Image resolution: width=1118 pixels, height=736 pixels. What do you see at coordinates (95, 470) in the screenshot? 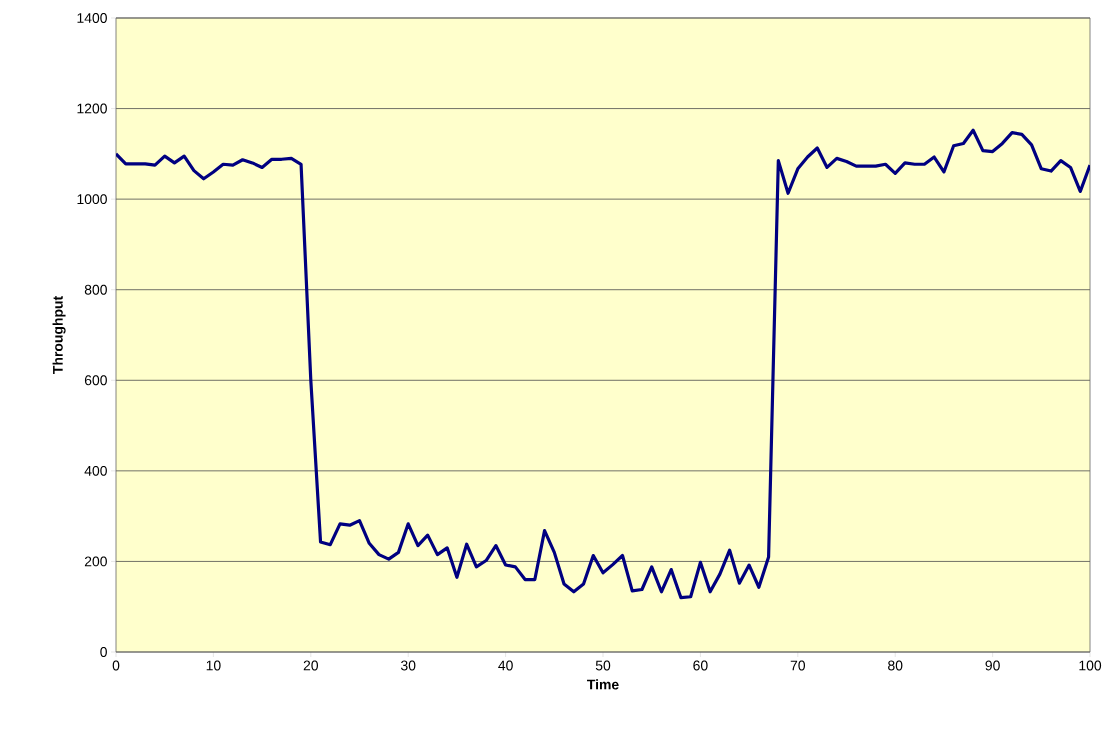
I see `y-tick-label: 400` at bounding box center [95, 470].